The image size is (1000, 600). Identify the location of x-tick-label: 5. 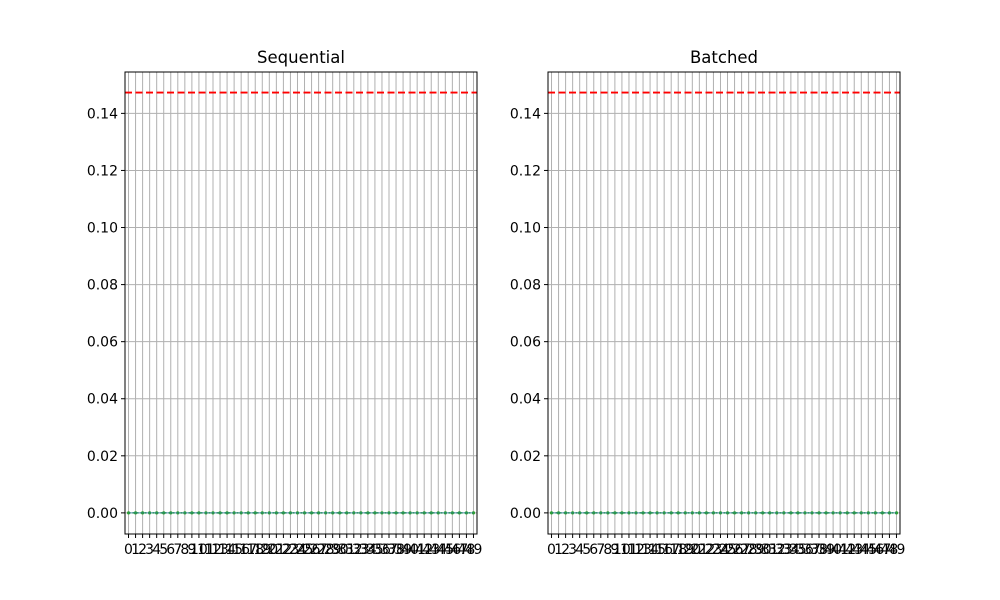
(163, 550).